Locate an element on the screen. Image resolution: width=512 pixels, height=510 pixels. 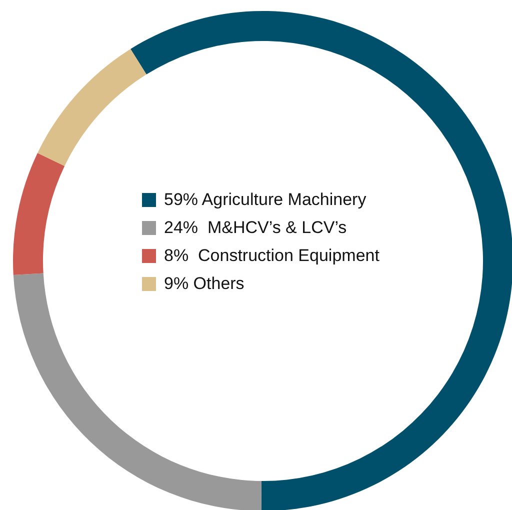
legend-label: 59% Agriculture Machinery is located at coordinates (265, 200).